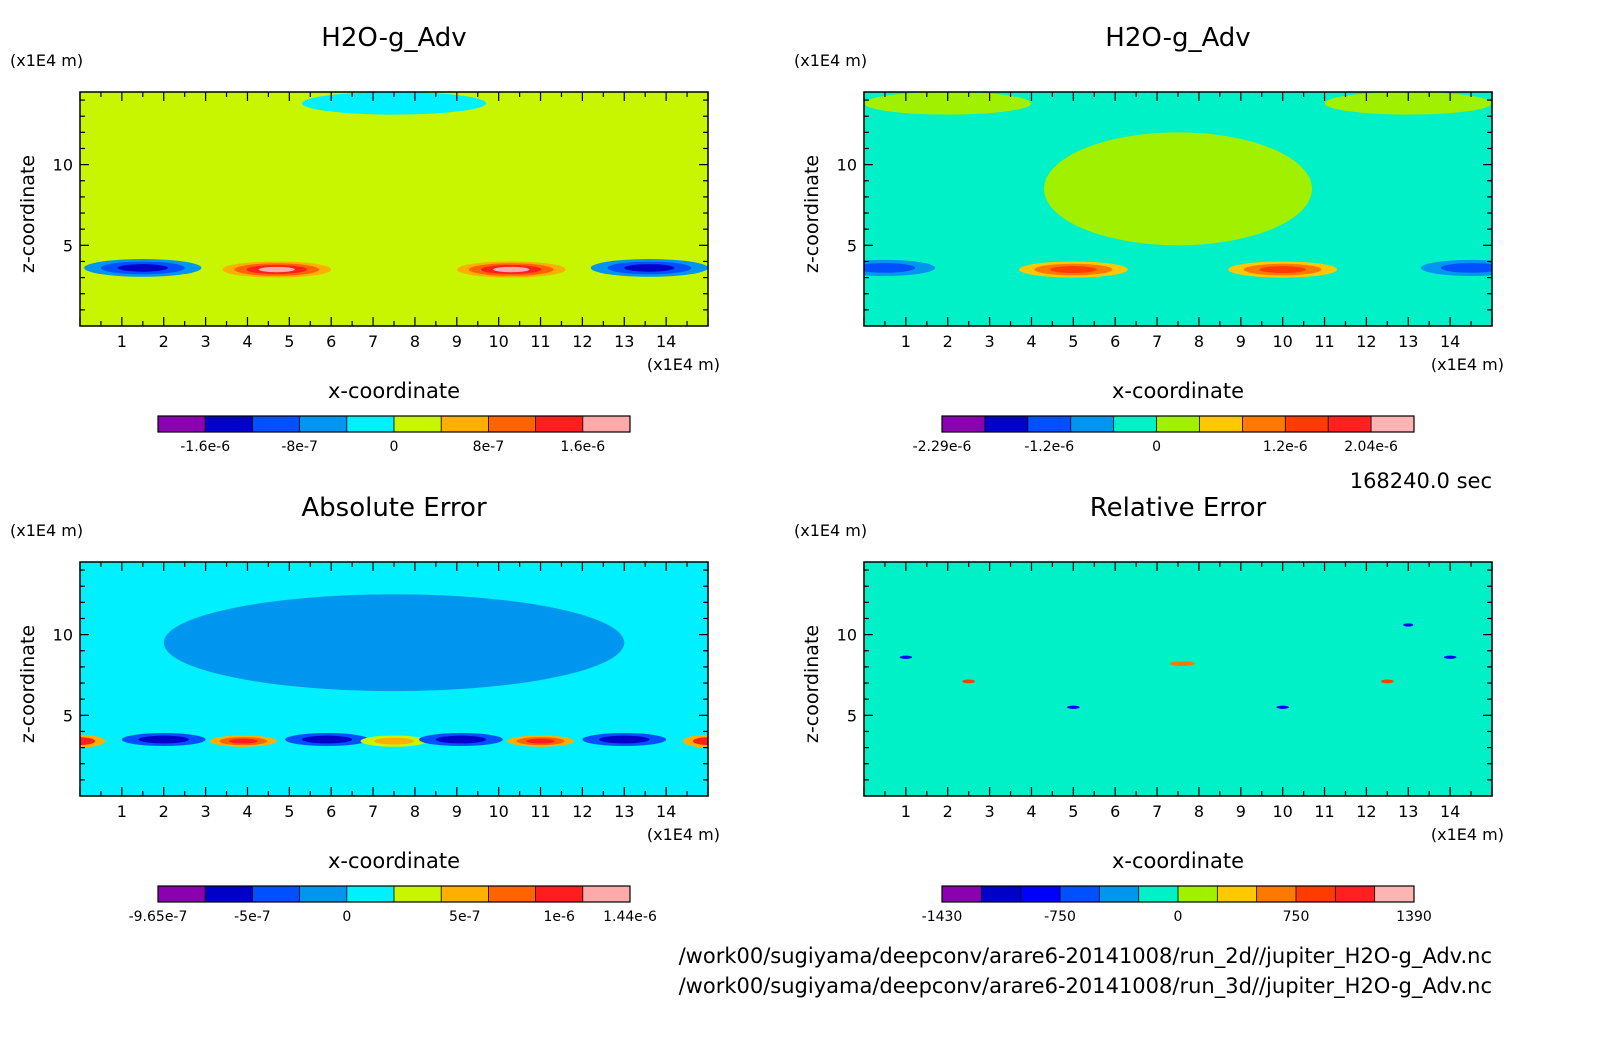 Image resolution: width=1604 pixels, height=1054 pixels. What do you see at coordinates (1296, 917) in the screenshot?
I see `colorbar-tick-label: 750` at bounding box center [1296, 917].